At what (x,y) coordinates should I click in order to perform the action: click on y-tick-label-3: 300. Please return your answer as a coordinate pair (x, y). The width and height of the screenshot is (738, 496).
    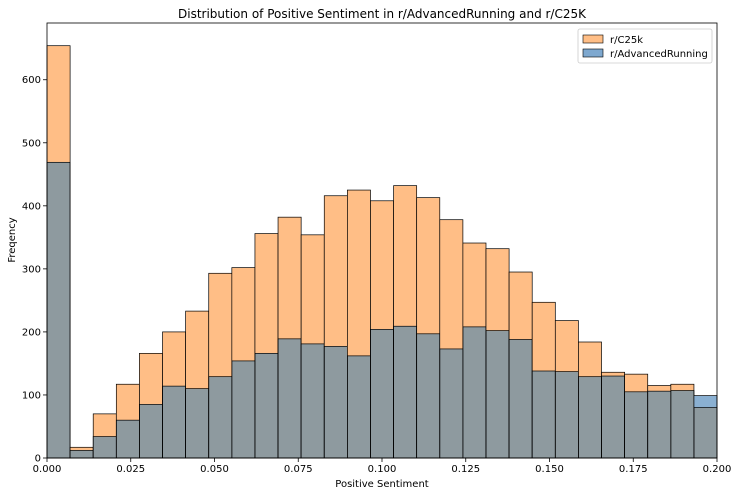
    Looking at the image, I should click on (31, 269).